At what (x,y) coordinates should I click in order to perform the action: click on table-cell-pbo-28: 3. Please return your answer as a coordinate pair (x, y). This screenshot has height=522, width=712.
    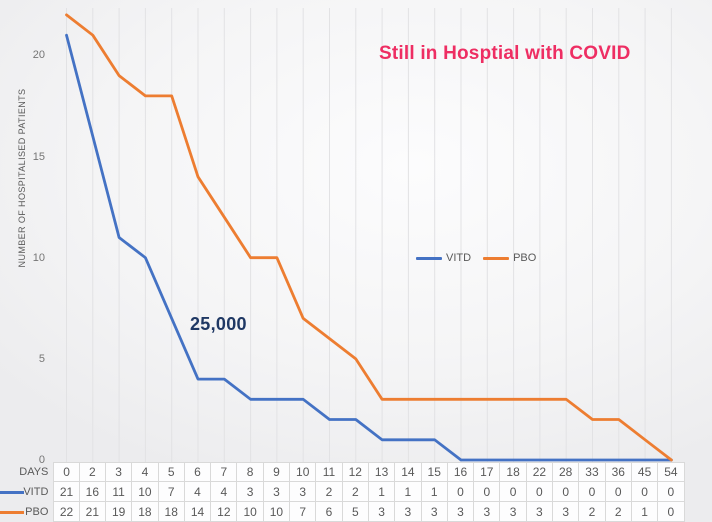
    Looking at the image, I should click on (566, 512).